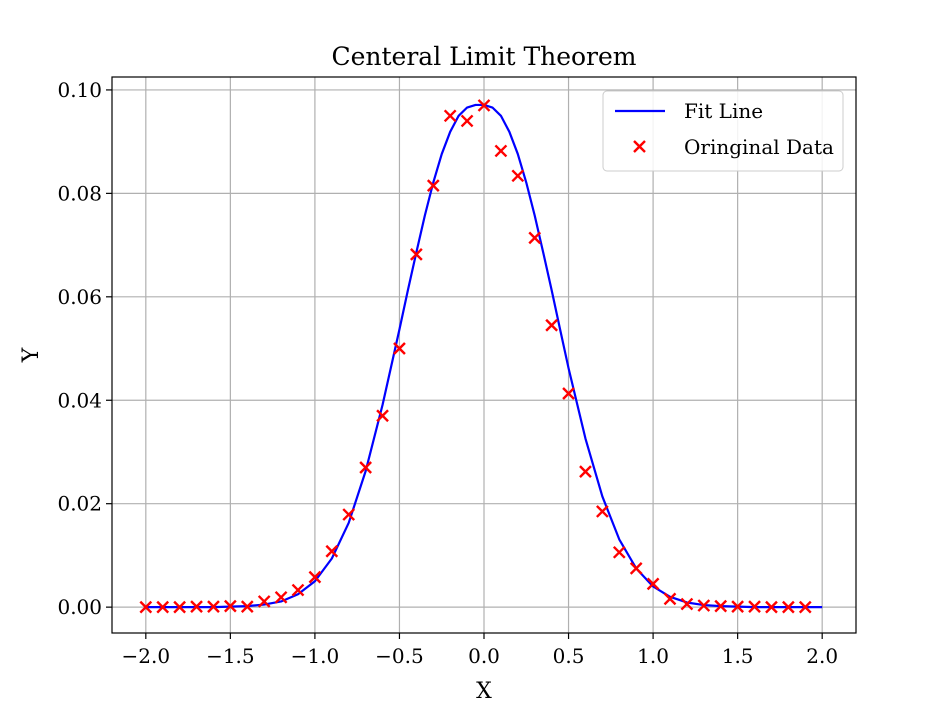 This screenshot has width=937, height=707. I want to click on x-axis: −2.0 −1.5 −1.0 −0.5 0.0 0.5 1.0 1.5 2.0, so click(480, 650).